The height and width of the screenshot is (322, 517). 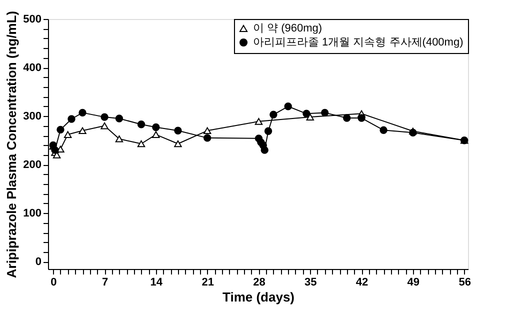 I want to click on legend-label: 아리피프라졸 1개월 지속형 주사제(400mg), so click(x=358, y=42).